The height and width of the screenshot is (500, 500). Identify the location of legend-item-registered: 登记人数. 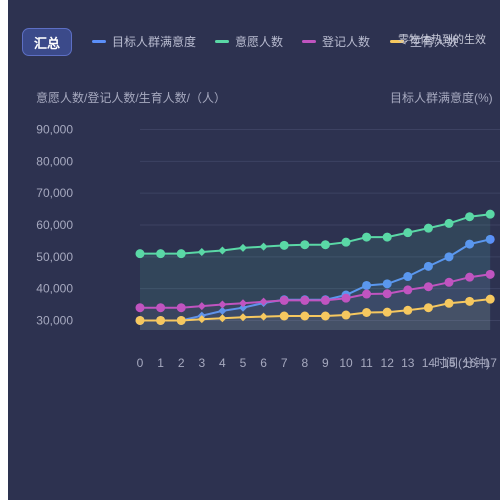
(336, 41).